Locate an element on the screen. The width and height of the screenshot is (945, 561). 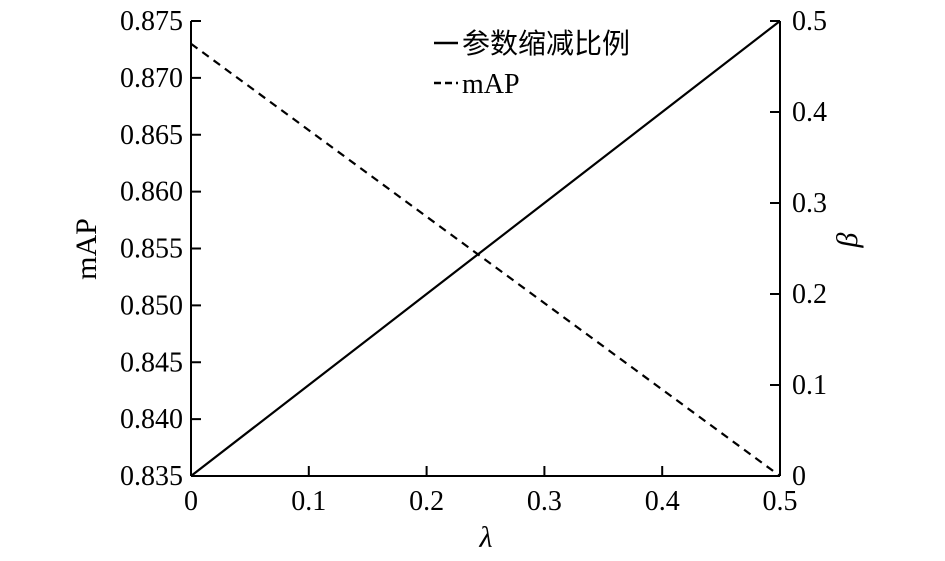
left-tick-label: 0.870 is located at coordinates (151, 78).